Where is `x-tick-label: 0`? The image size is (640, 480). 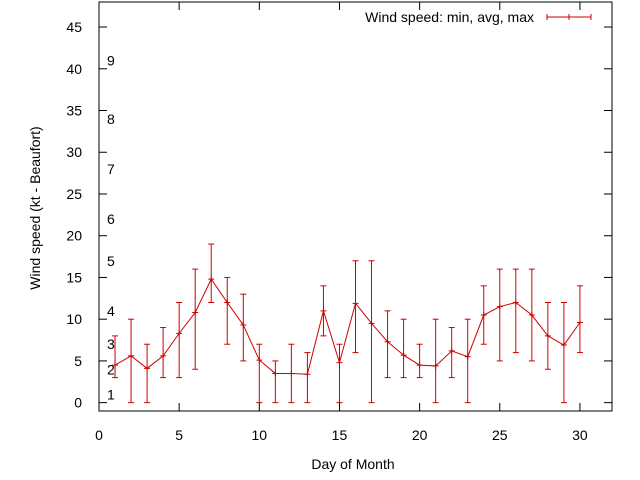
x-tick-label: 0 is located at coordinates (99, 435).